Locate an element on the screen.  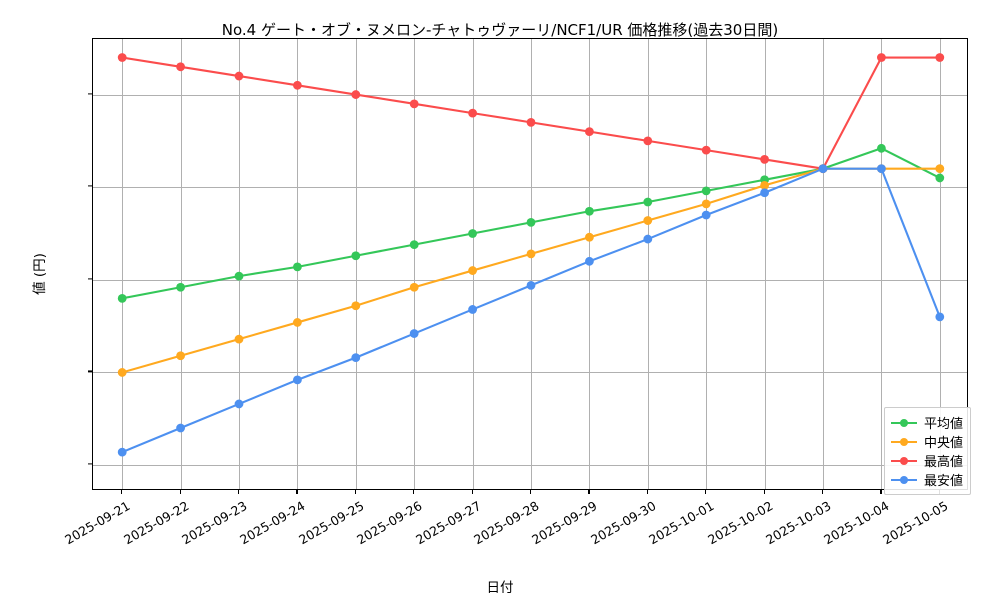
legend-item-1: 平均値 is located at coordinates (927, 422).